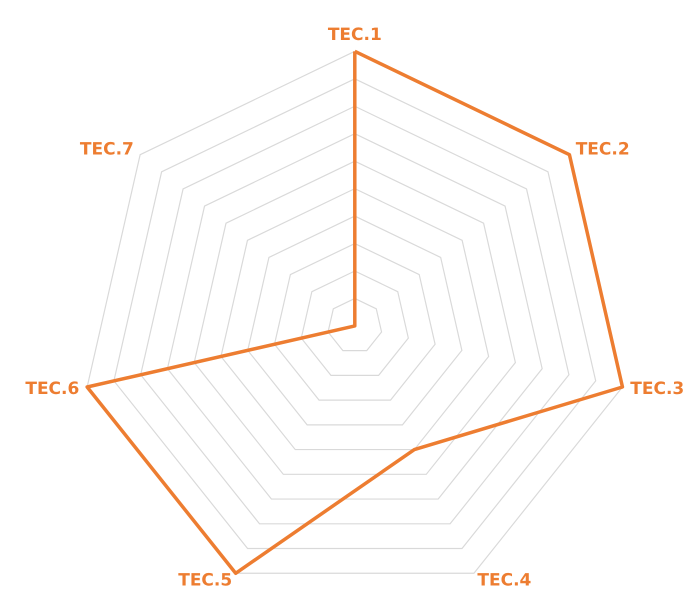  I want to click on spoke-label: TEC.4, so click(504, 580).